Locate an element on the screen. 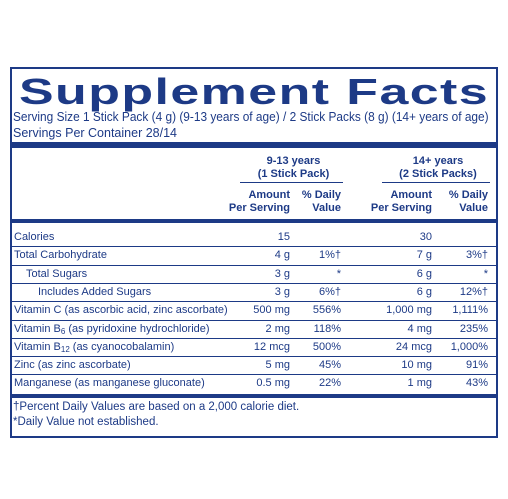  daily-value: 500% is located at coordinates (326, 346).